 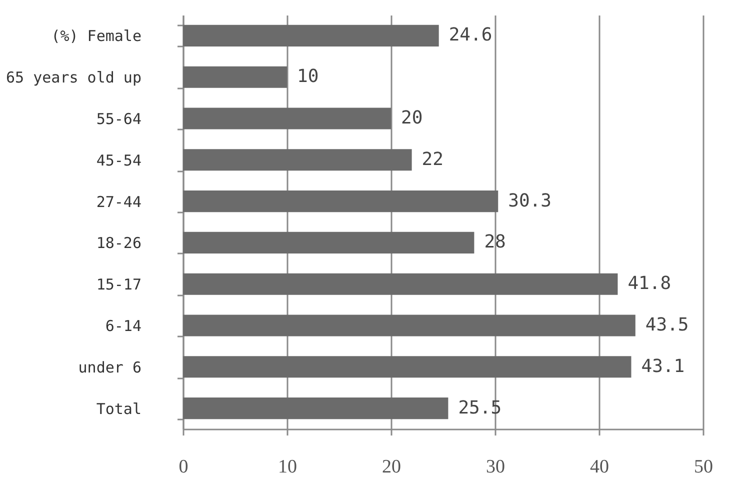 What do you see at coordinates (412, 118) in the screenshot?
I see `data-label: 20` at bounding box center [412, 118].